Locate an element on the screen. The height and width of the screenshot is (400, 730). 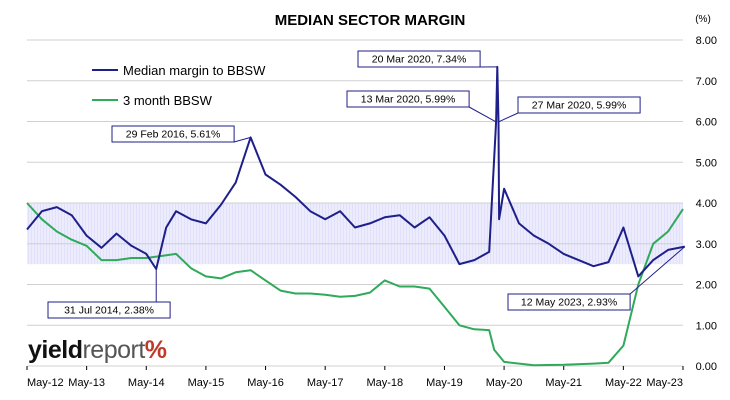
annotation-label: 12 May 2023, 2.93% is located at coordinates (569, 303).